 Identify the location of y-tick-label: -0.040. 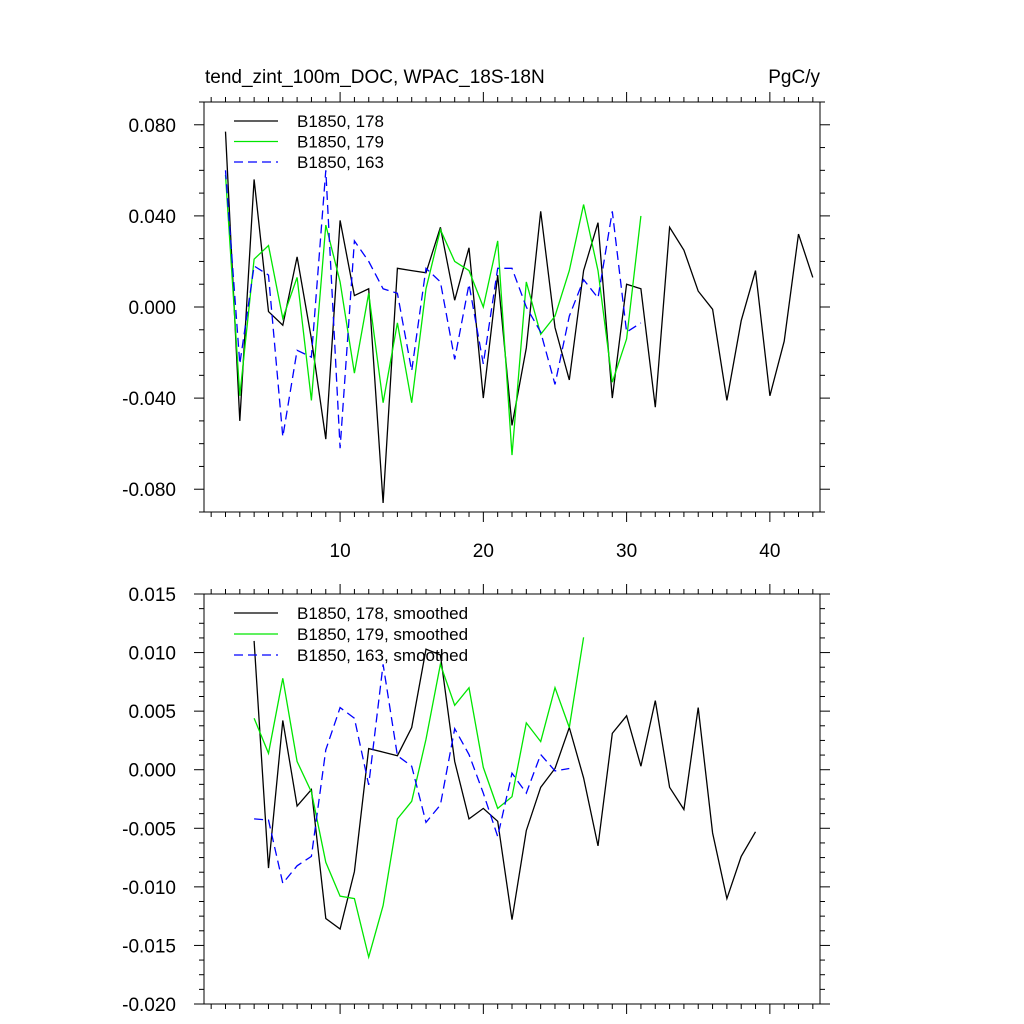
(149, 399).